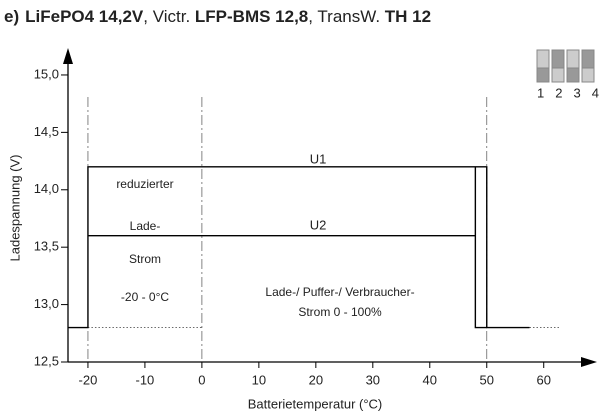 The width and height of the screenshot is (601, 416). What do you see at coordinates (408, 16) in the screenshot?
I see `title-part: TH 12` at bounding box center [408, 16].